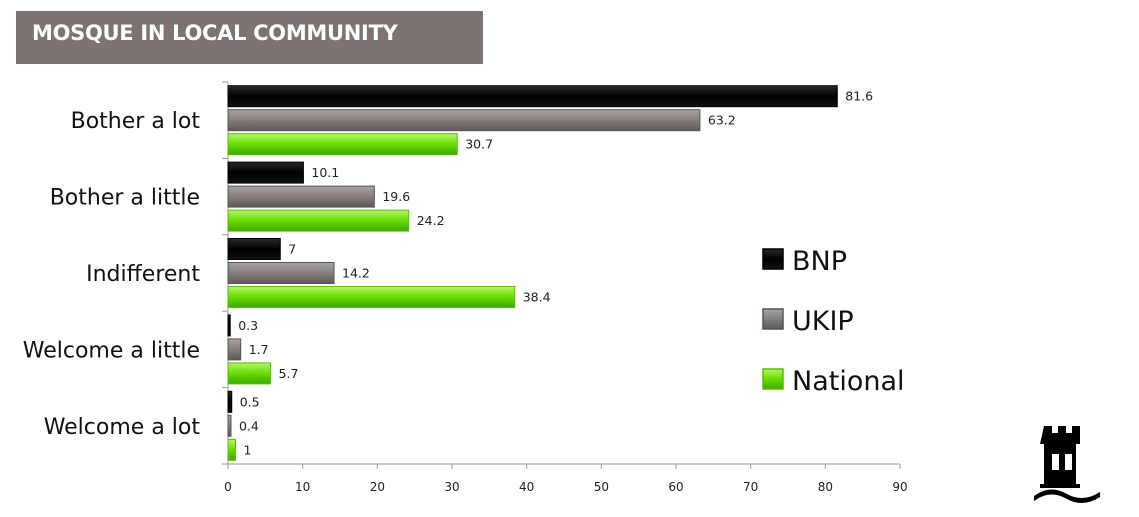 The image size is (1139, 517). Describe the element at coordinates (228, 487) in the screenshot. I see `x-tick-label: 0` at that location.